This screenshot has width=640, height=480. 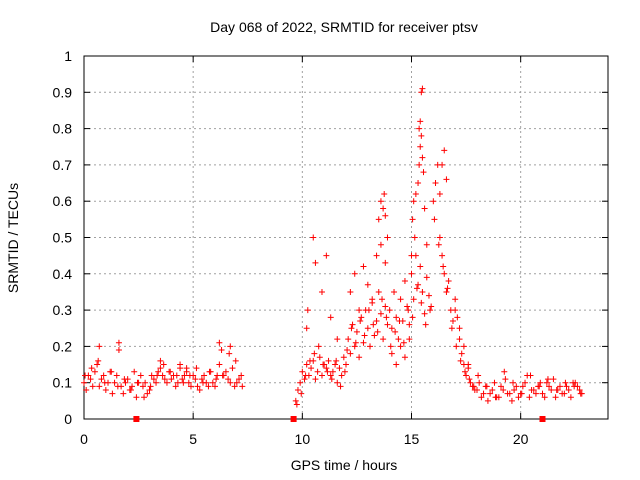 I want to click on y-tick-label: 1, so click(x=68, y=56).